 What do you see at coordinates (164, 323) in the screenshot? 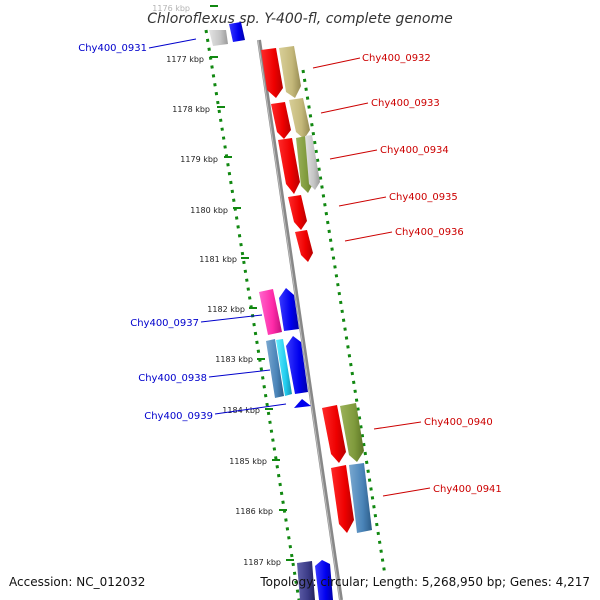
I see `gene-label-chy400-0937: Chy400_0937` at bounding box center [164, 323].